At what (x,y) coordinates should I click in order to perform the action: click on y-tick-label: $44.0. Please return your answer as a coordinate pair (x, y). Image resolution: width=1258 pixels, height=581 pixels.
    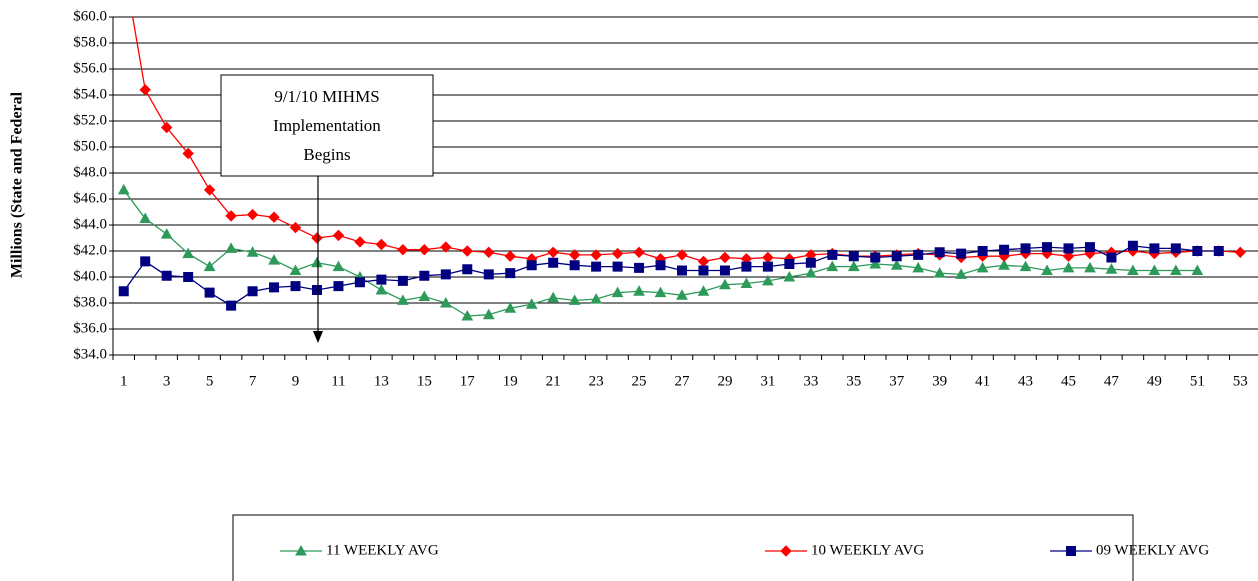
    Looking at the image, I should click on (90, 224).